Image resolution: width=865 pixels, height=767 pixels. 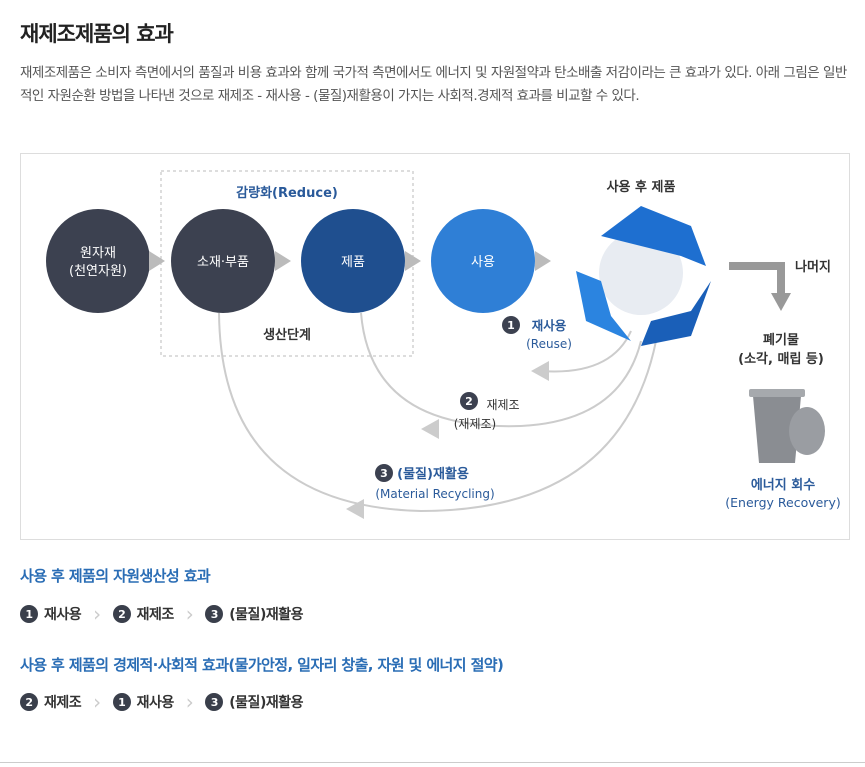 I want to click on reuse-number: 1, so click(x=511, y=325).